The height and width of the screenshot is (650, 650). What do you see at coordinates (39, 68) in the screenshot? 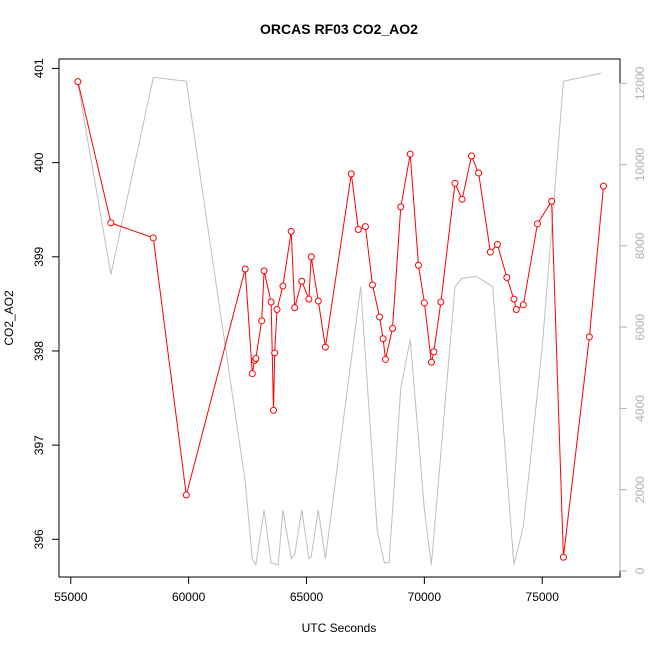
I see `y-tick-label: 401` at bounding box center [39, 68].